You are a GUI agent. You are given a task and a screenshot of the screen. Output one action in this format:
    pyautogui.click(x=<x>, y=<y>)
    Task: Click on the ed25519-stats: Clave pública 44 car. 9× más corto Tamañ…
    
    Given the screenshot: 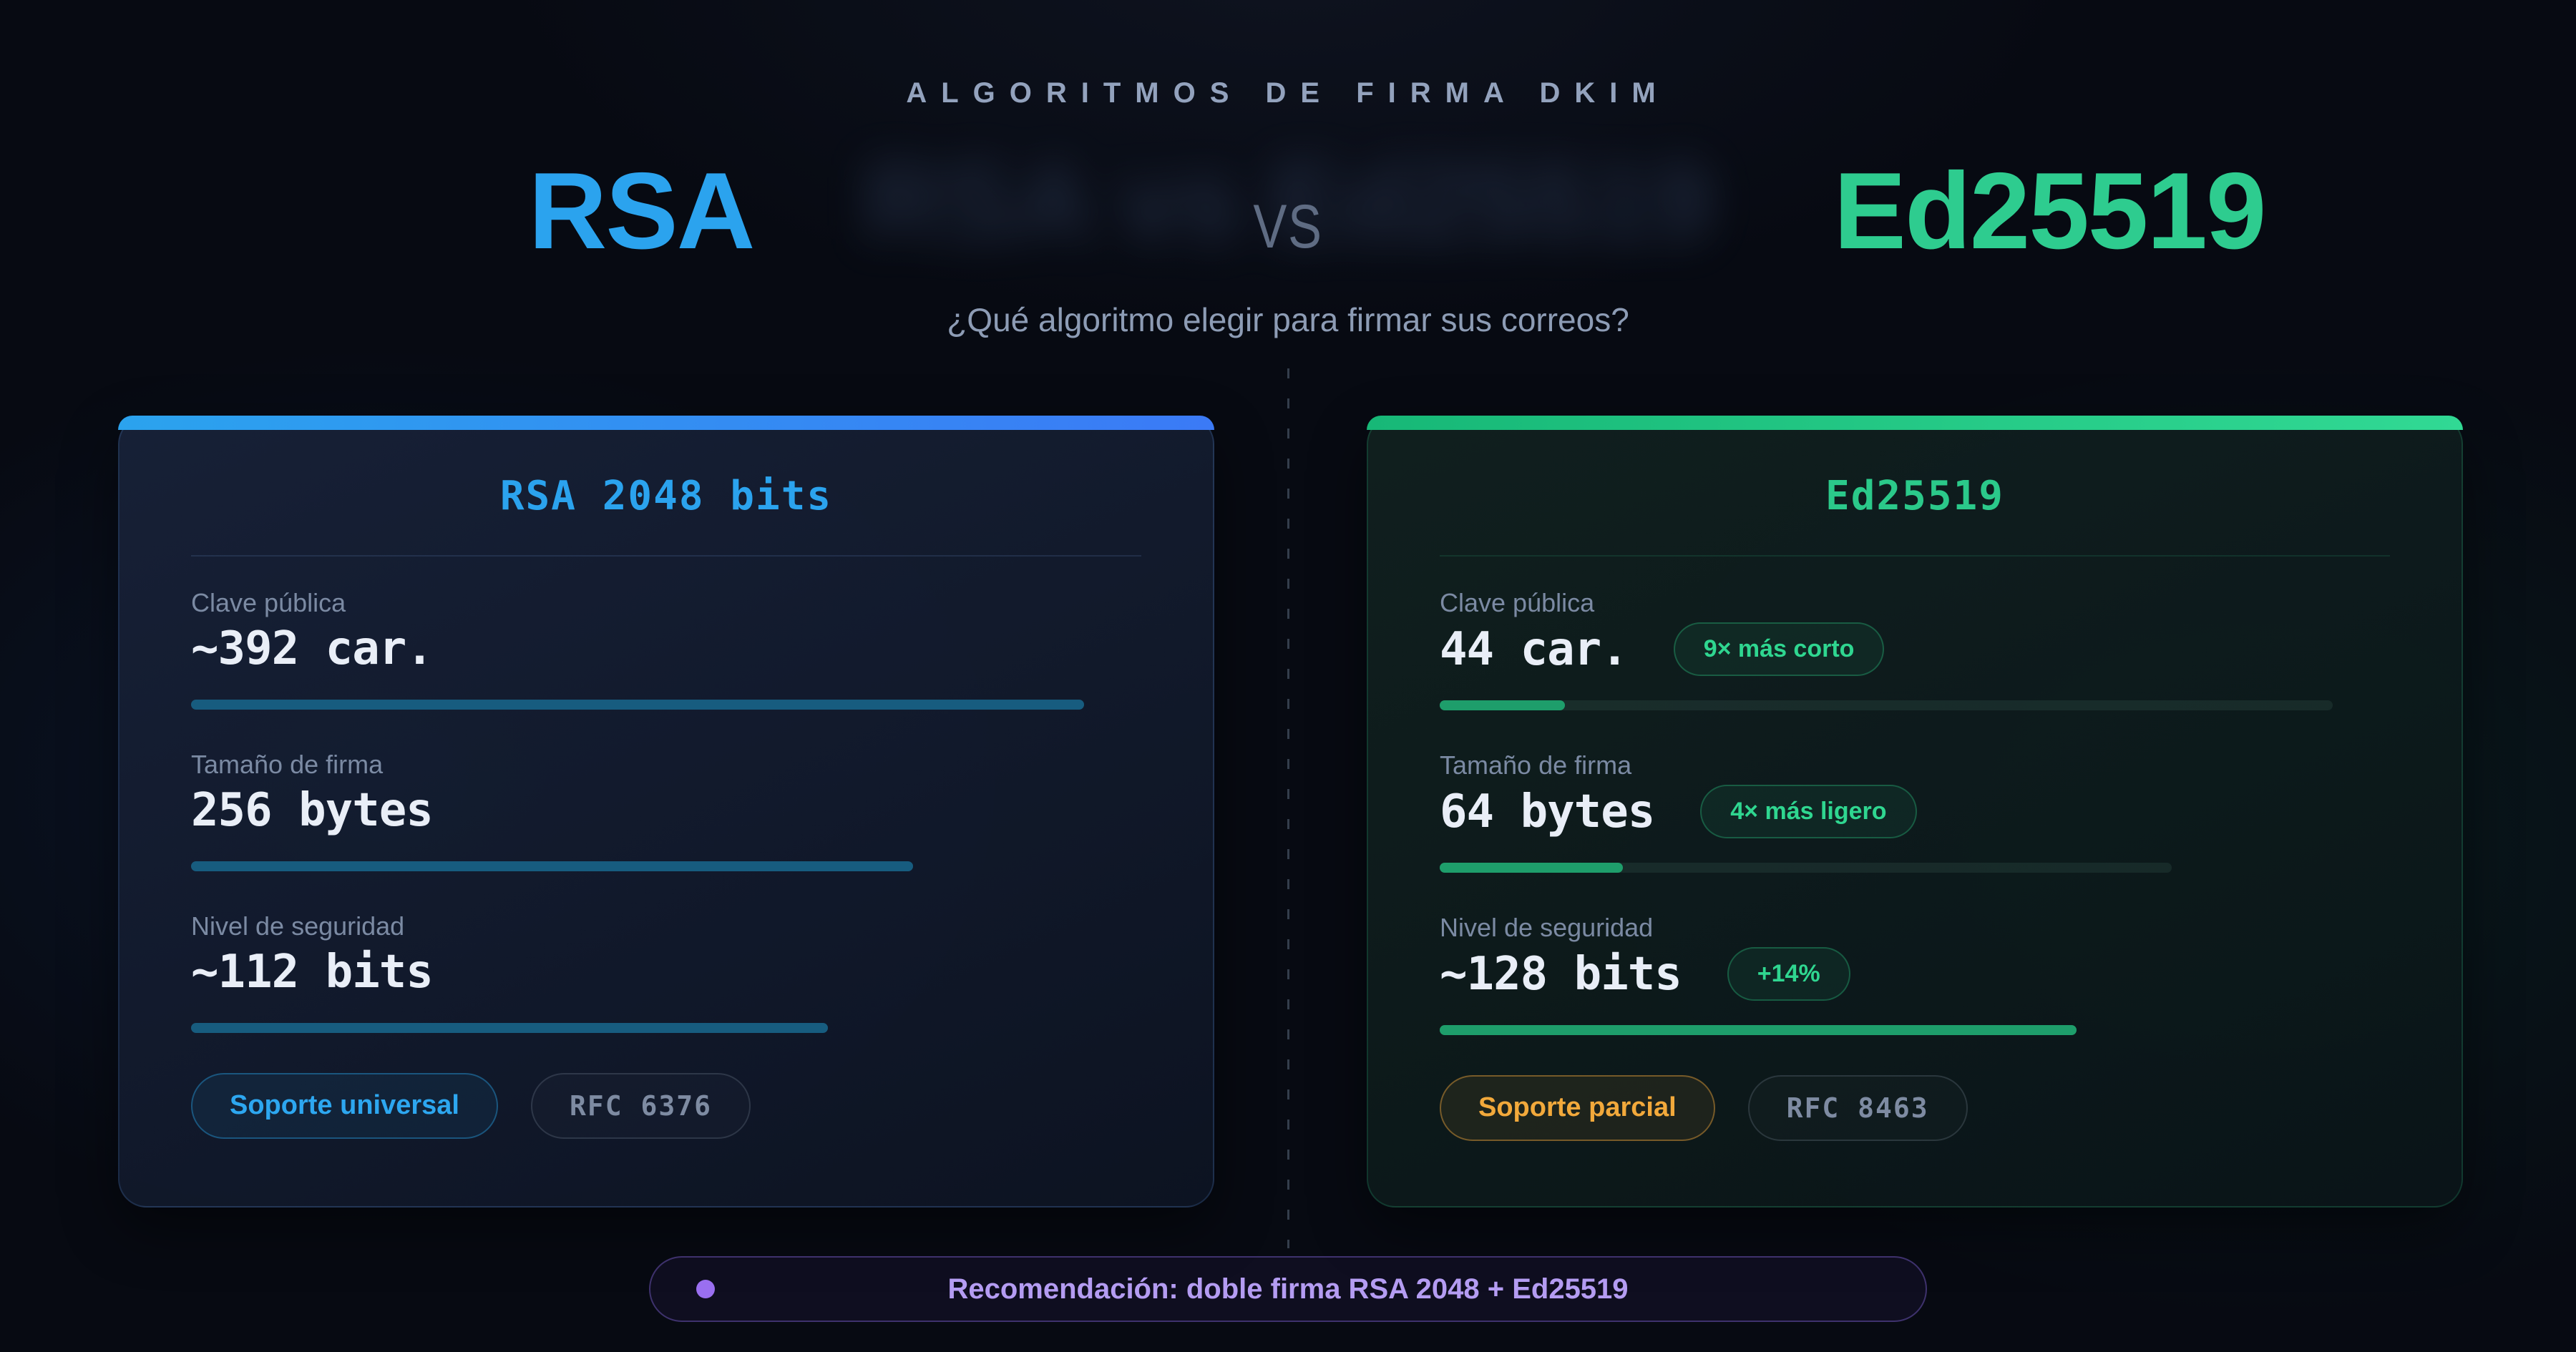 What is the action you would take?
    pyautogui.click(x=1915, y=811)
    